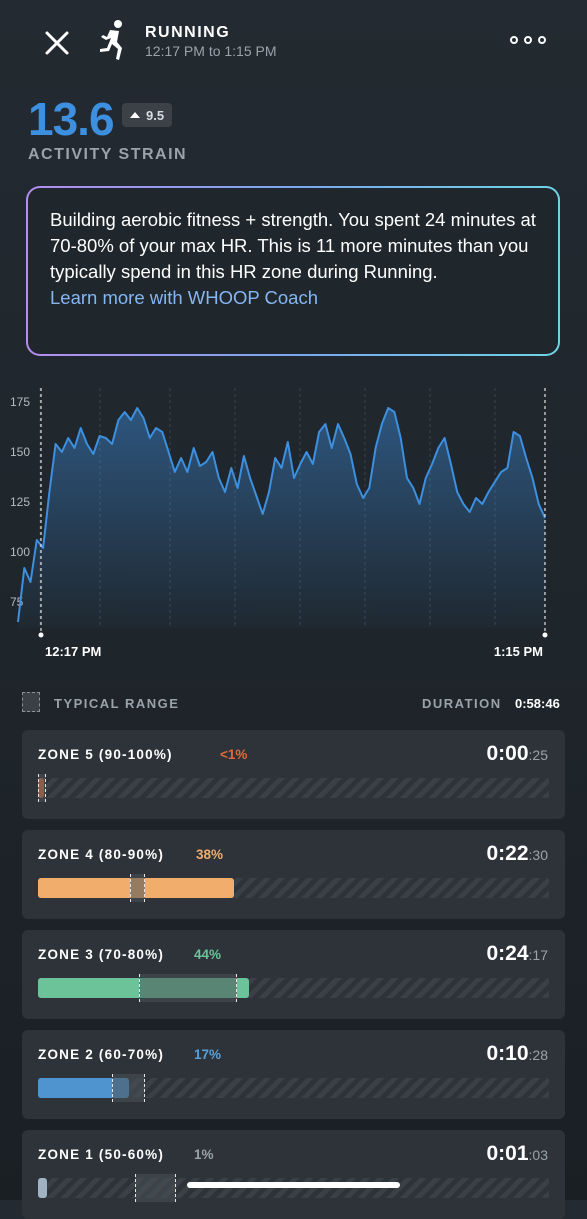 Image resolution: width=587 pixels, height=1219 pixels. What do you see at coordinates (31, 702) in the screenshot?
I see `typical-range-swatch` at bounding box center [31, 702].